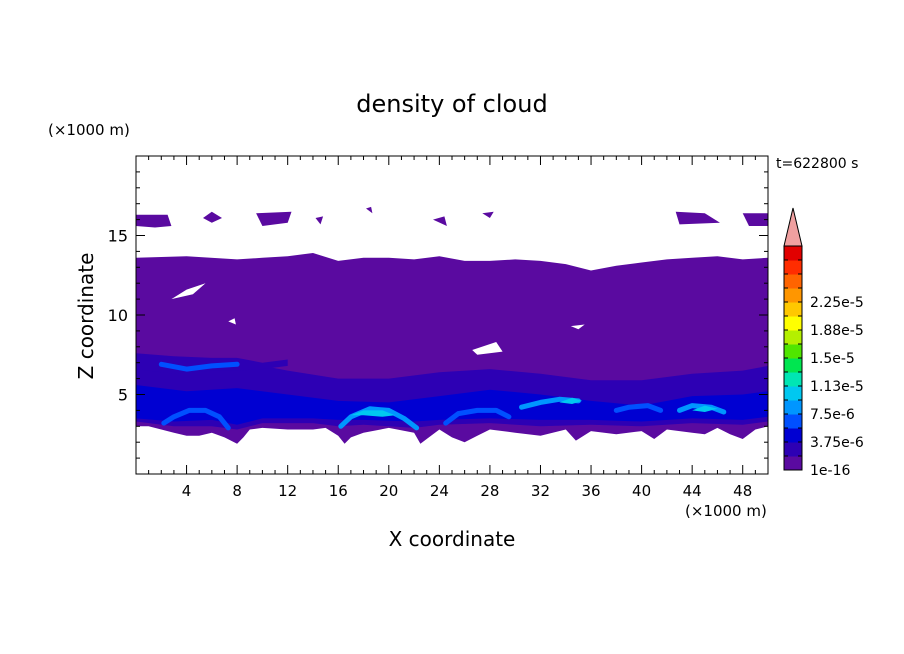 This screenshot has width=904, height=654. I want to click on y-tick-label: 10, so click(118, 315).